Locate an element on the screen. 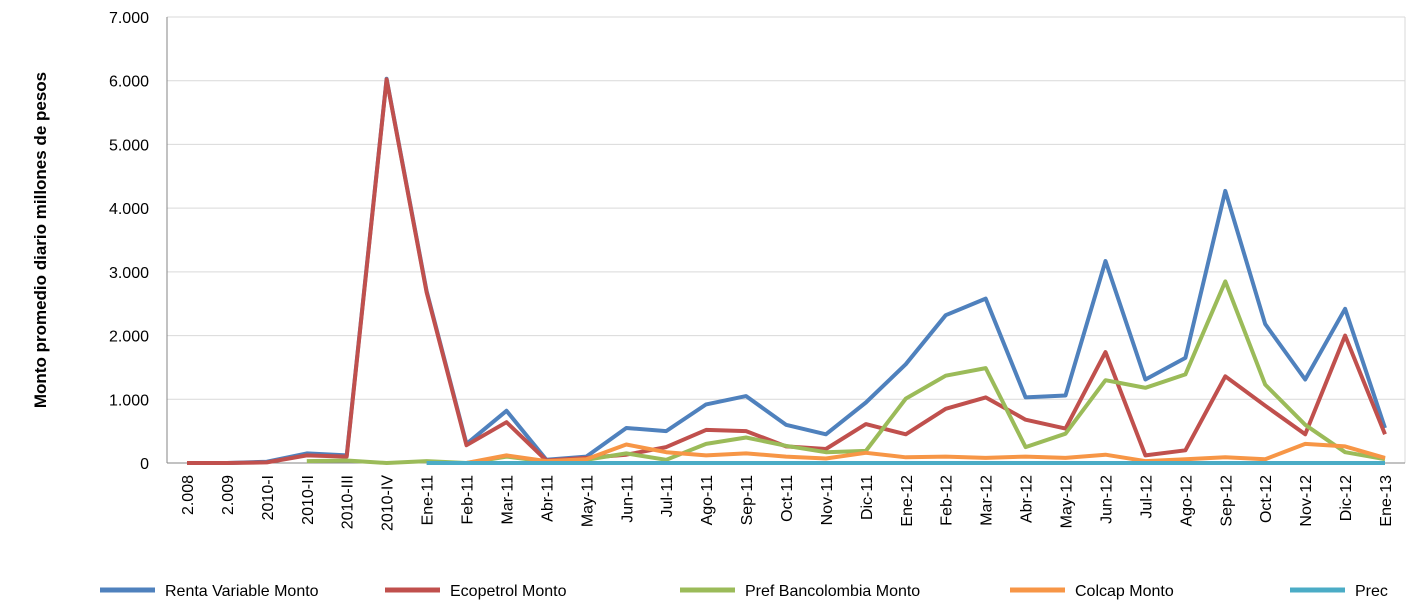 The height and width of the screenshot is (605, 1410). x-tick-label: 2010-I is located at coordinates (268, 497).